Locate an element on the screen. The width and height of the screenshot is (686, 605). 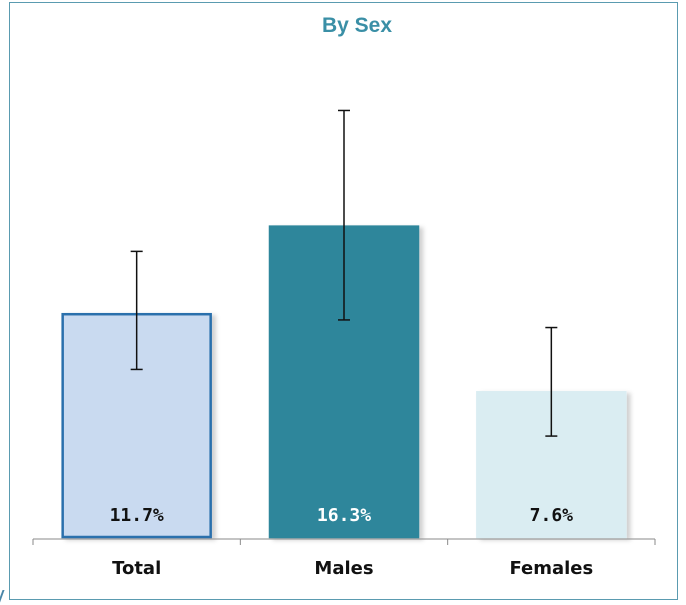
category-label-females: Females is located at coordinates (551, 568).